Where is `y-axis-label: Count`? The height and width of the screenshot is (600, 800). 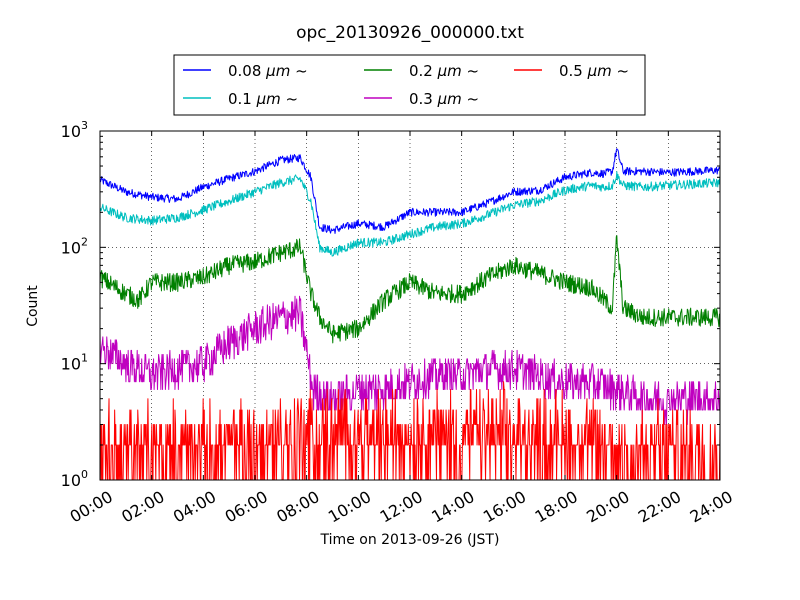 y-axis-label: Count is located at coordinates (33, 306).